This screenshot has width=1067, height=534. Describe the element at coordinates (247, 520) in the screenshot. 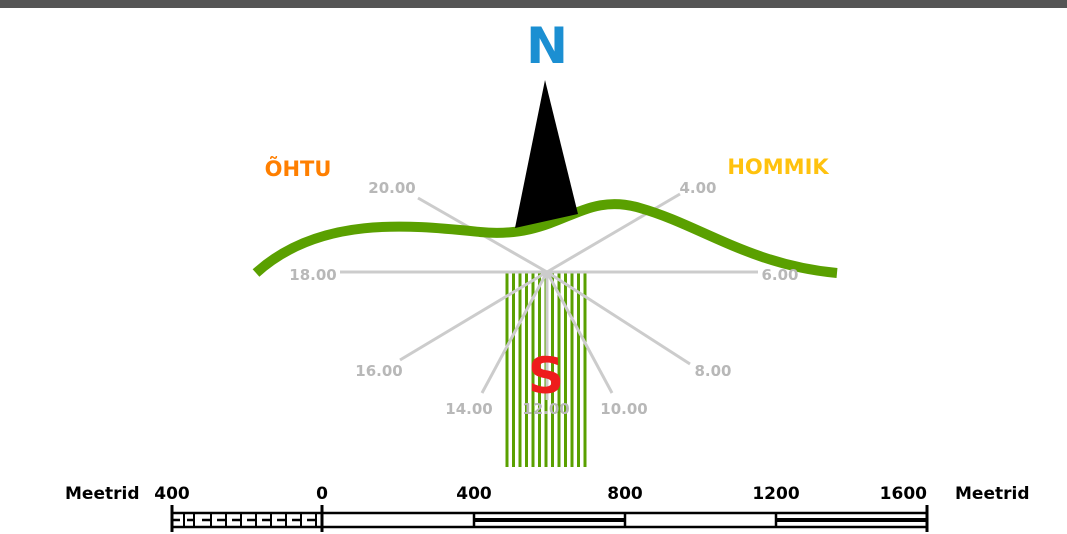

I see `scale-subdivisions` at that location.